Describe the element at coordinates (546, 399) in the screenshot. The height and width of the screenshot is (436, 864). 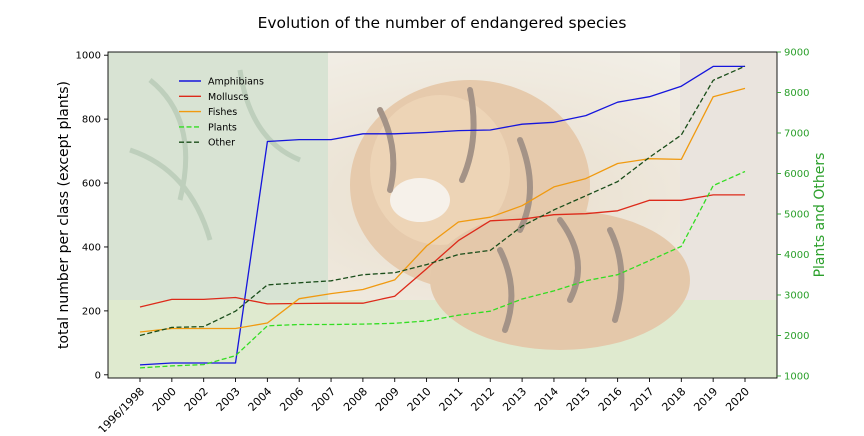
I see `x-tick-label: 2014` at that location.